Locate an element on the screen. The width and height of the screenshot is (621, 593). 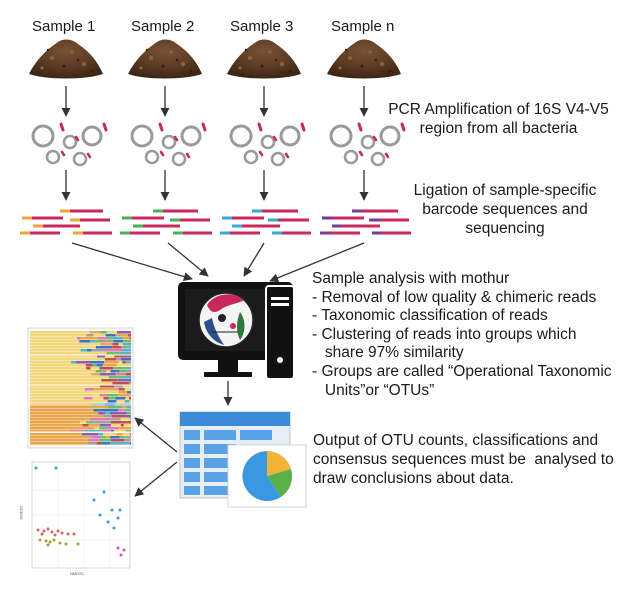
ligation-step-line-1: Ligation of sample-specific is located at coordinates (505, 190).